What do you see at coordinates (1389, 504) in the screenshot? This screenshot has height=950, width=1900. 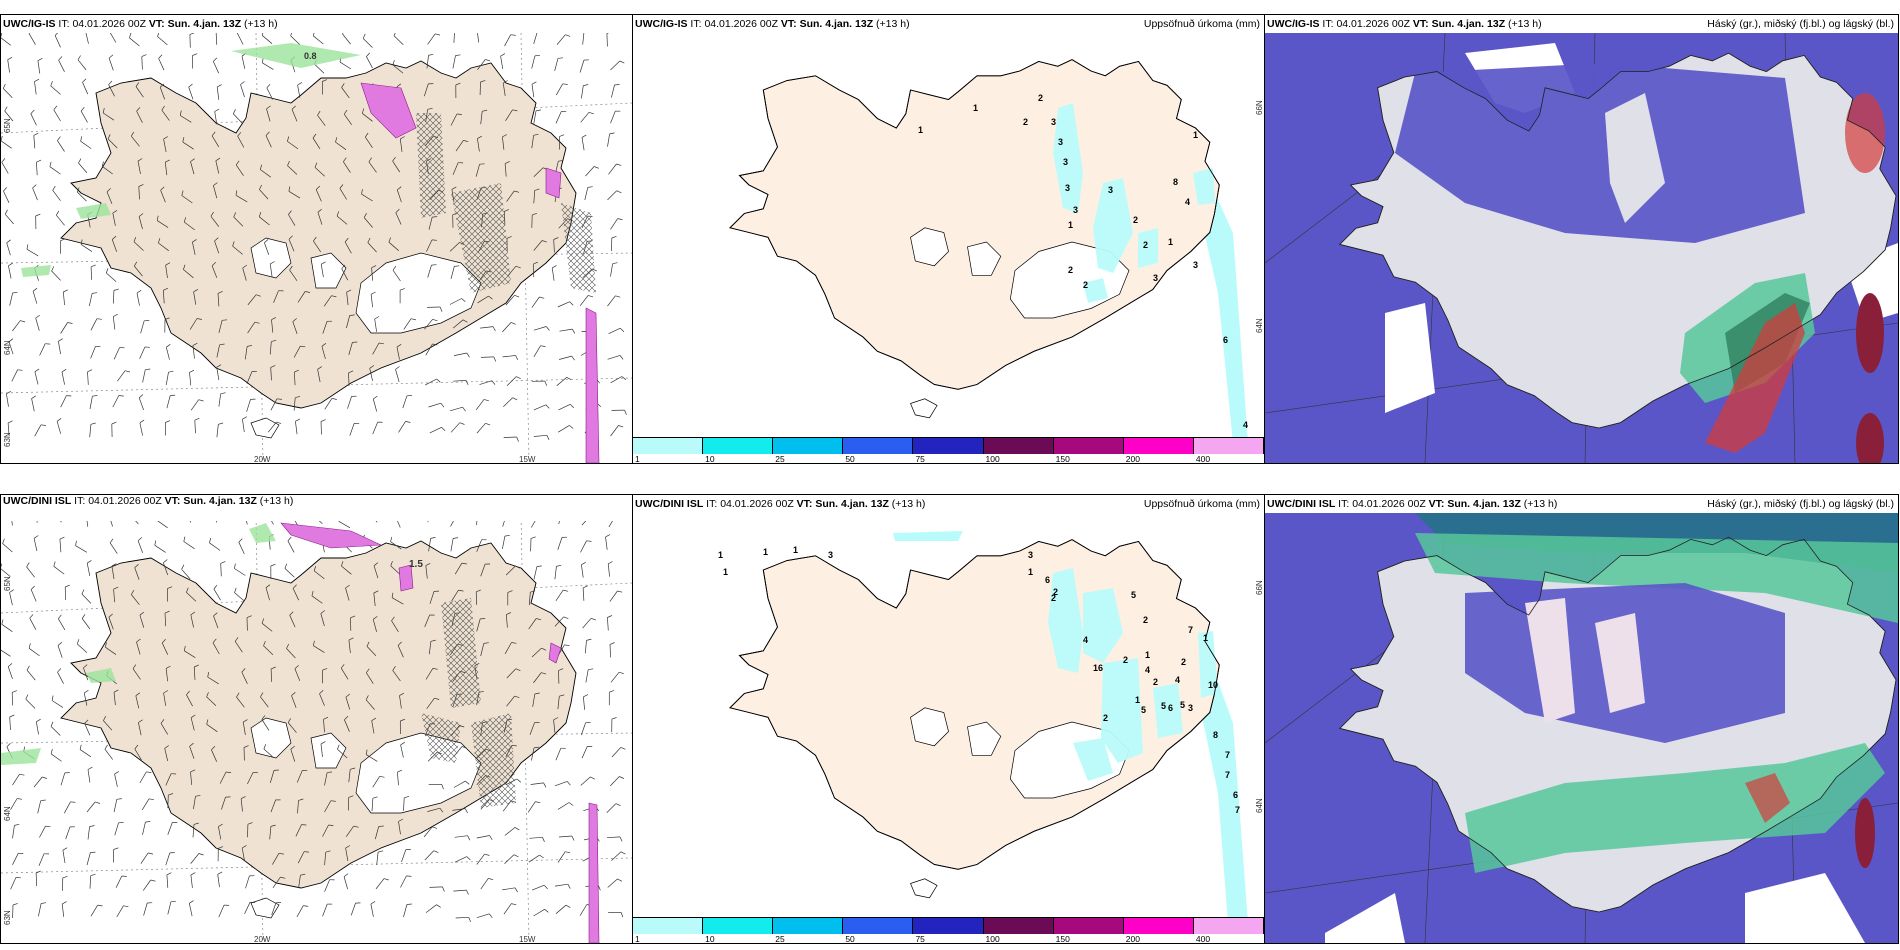 I see `it-value: 04.01.2026 00Z` at bounding box center [1389, 504].